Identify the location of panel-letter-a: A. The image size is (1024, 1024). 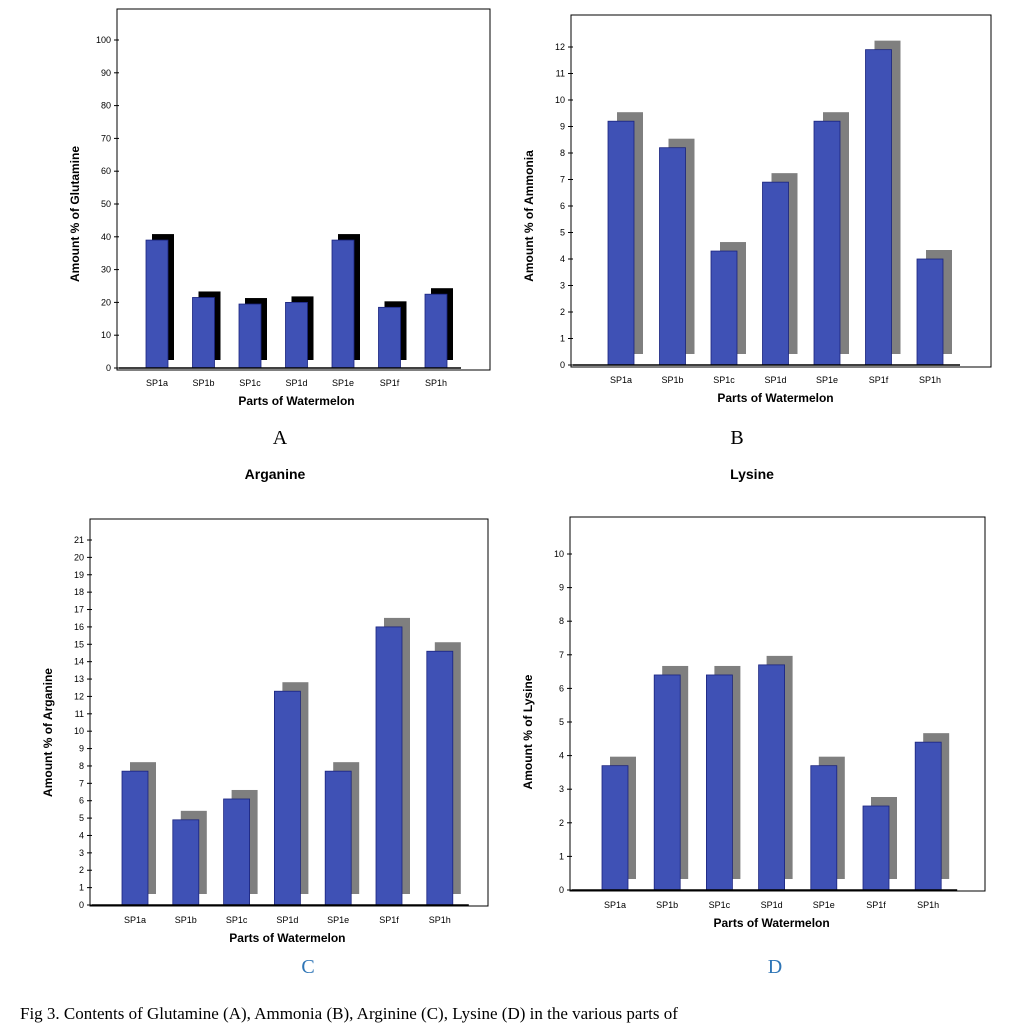
(280, 438).